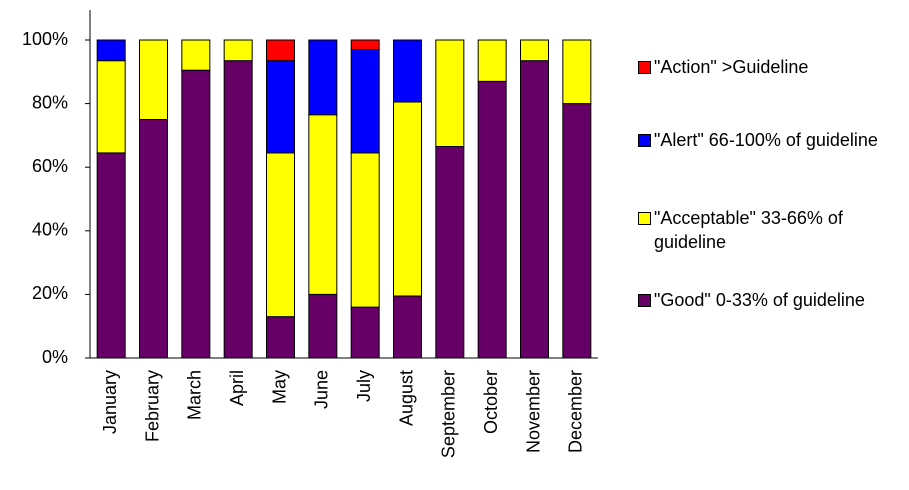  I want to click on legend-entry: "Alert" 66-100% of guideline, so click(768, 140).